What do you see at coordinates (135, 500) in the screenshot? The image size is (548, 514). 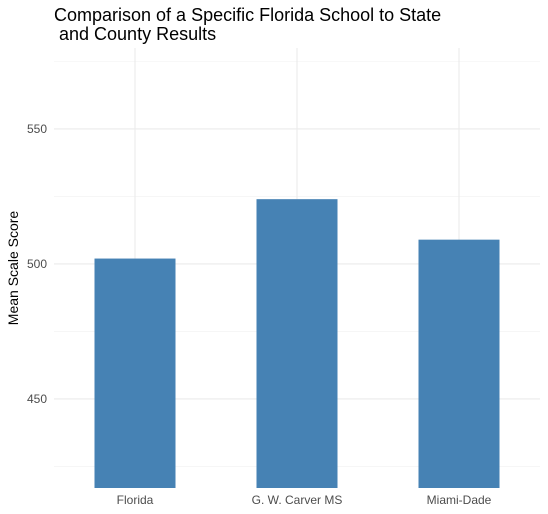 I see `x-tick-label: Florida` at bounding box center [135, 500].